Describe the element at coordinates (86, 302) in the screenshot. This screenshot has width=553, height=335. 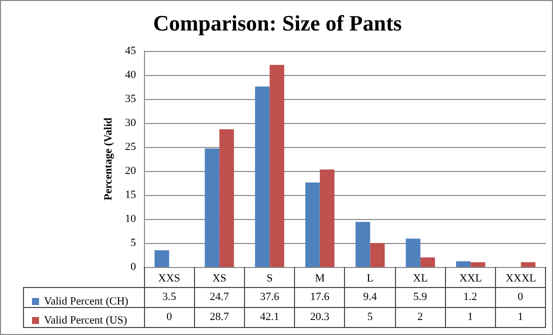
I see `legend-label: Valid Percent (CH)` at that location.